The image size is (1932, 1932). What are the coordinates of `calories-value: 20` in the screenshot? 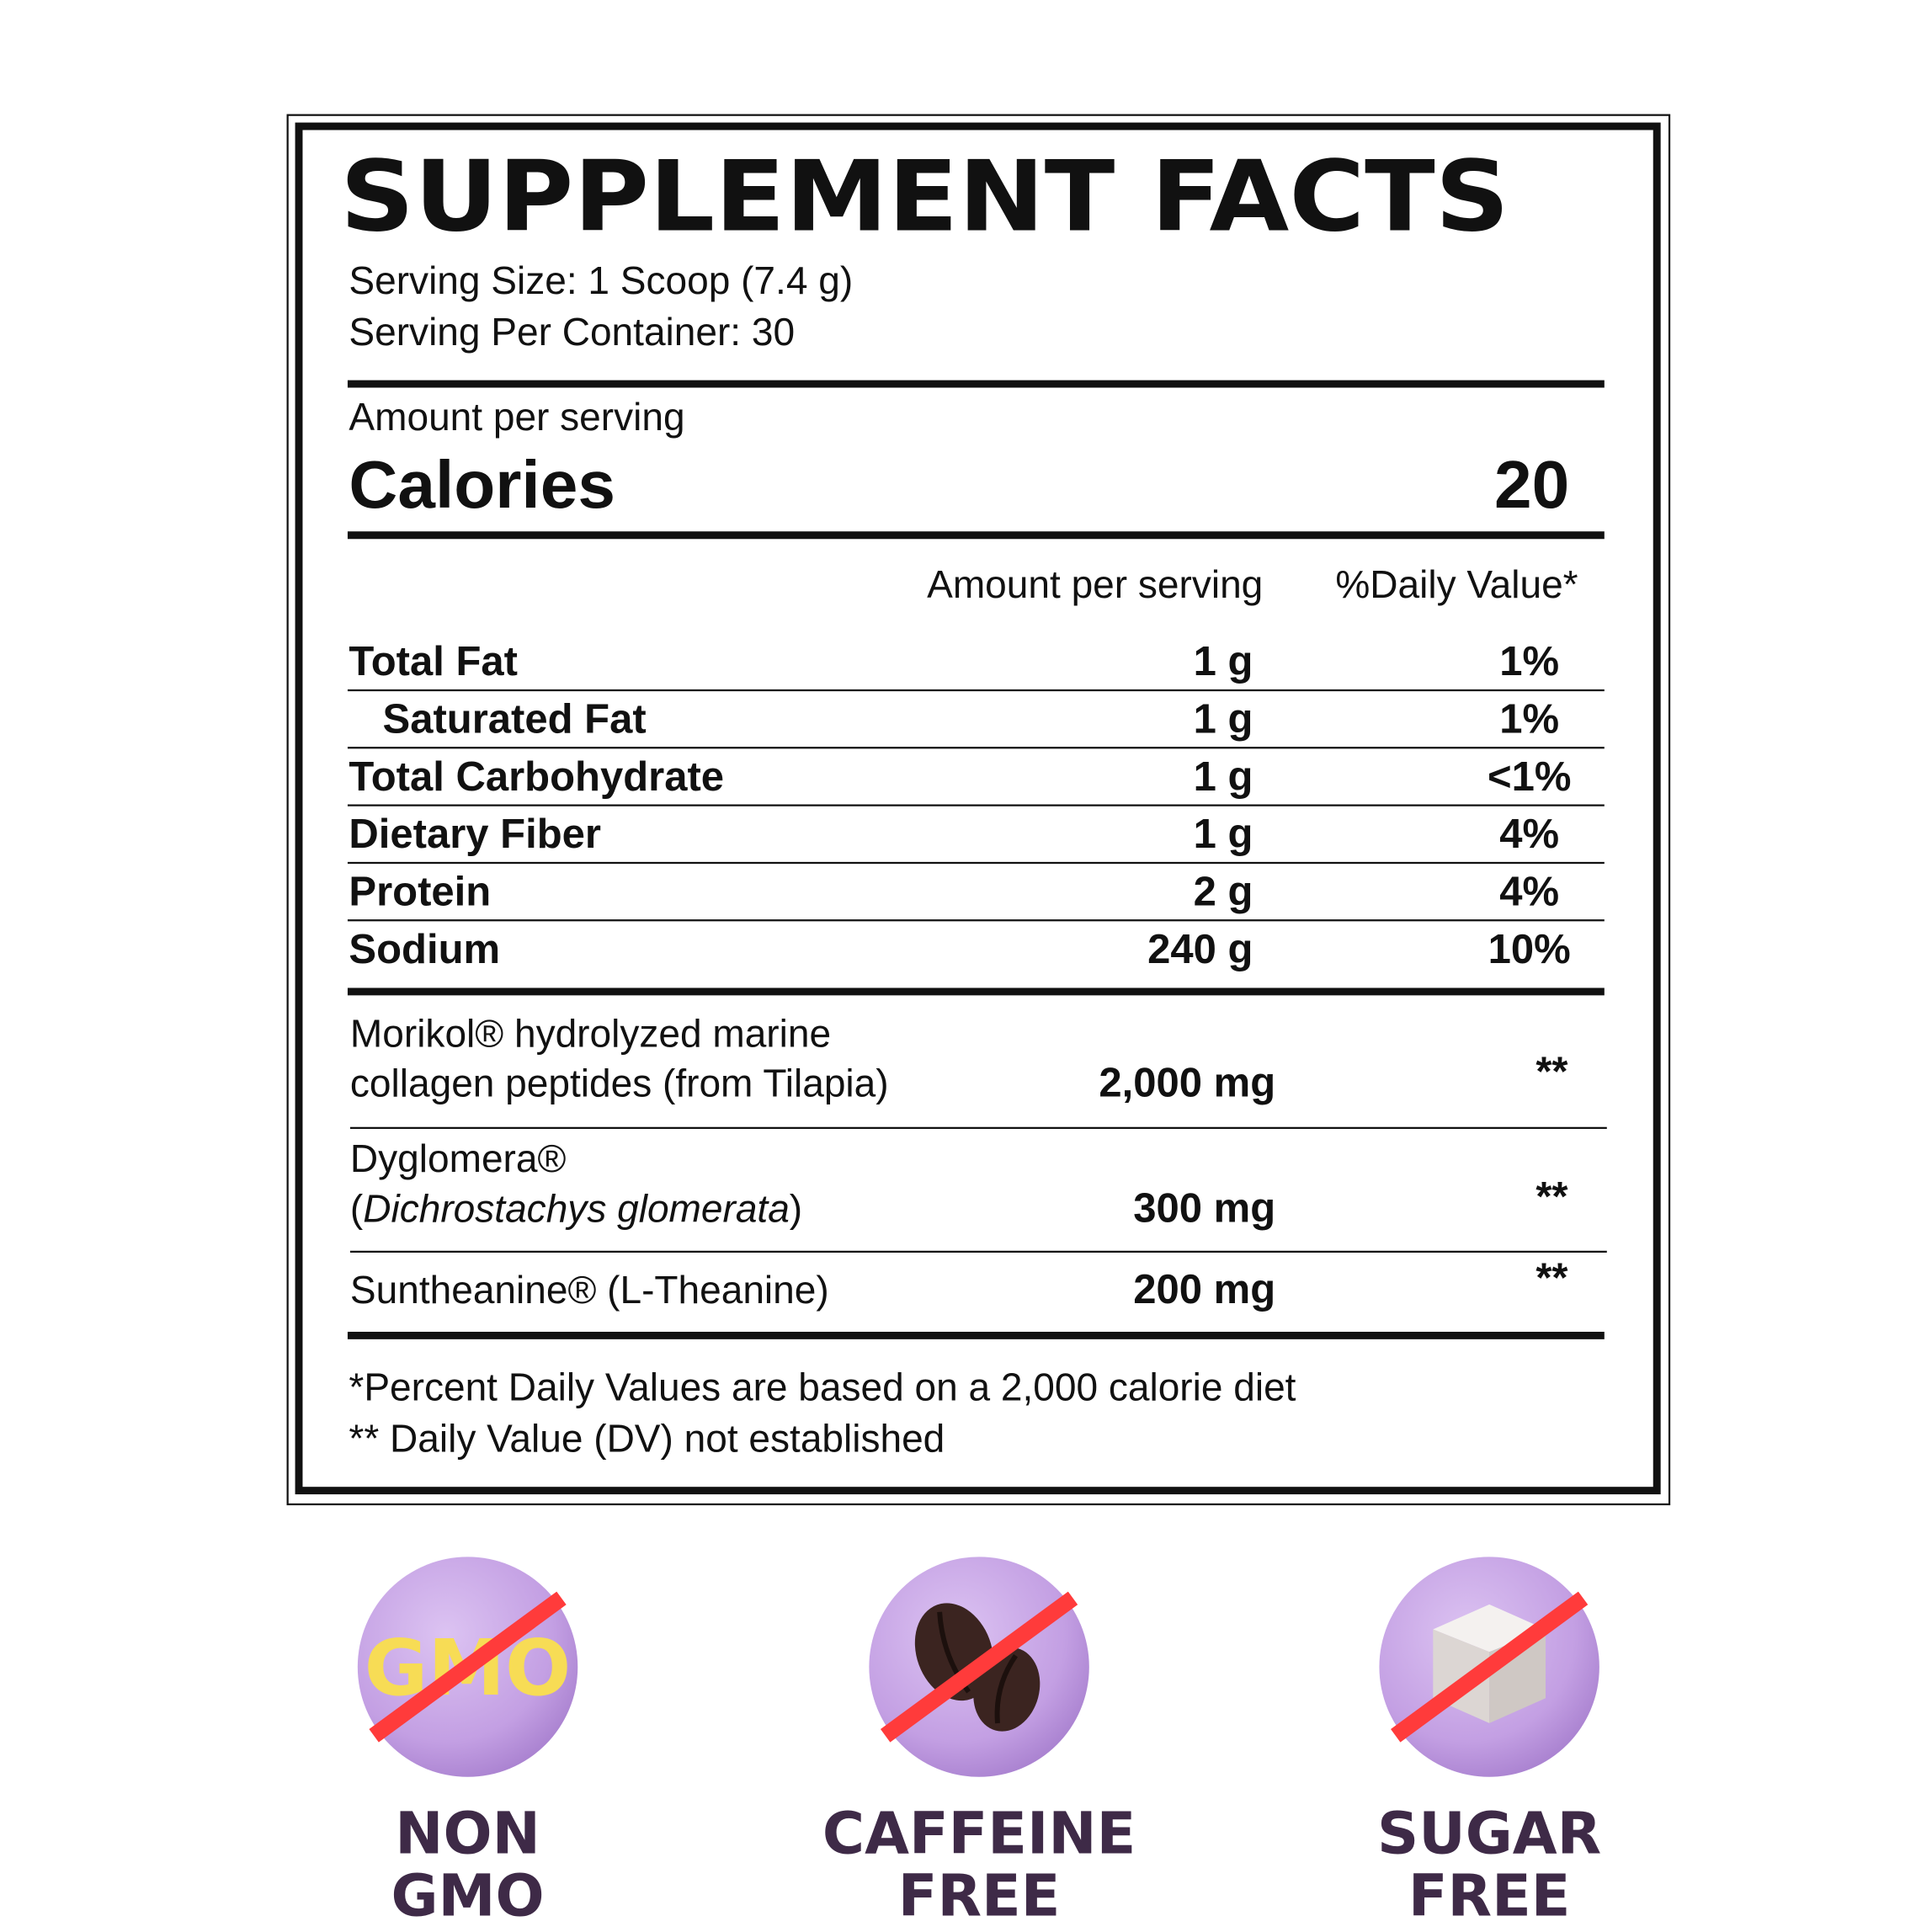 It's located at (1532, 484).